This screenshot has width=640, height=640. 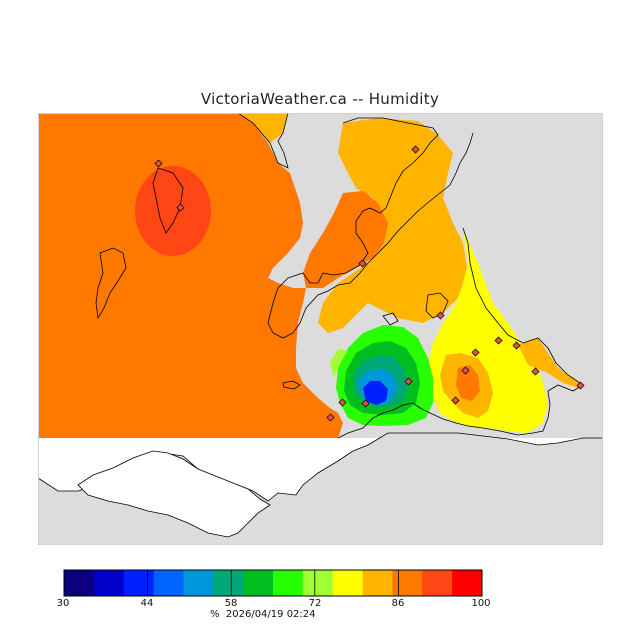 What do you see at coordinates (320, 99) in the screenshot?
I see `map-title: VictoriaWeather.ca -- Humidity` at bounding box center [320, 99].